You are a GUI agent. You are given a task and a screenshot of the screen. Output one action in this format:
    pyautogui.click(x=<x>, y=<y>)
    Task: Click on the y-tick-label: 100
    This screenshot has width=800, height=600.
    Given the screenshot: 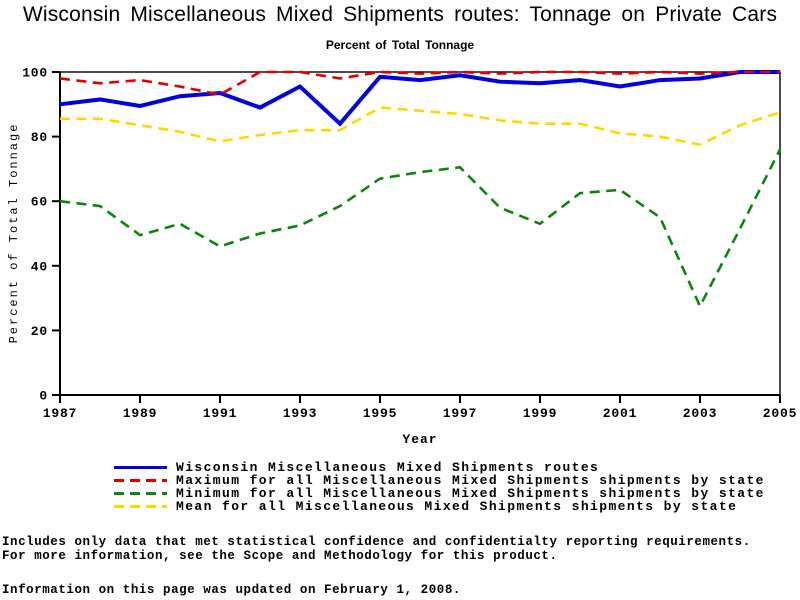 What is the action you would take?
    pyautogui.click(x=35, y=73)
    